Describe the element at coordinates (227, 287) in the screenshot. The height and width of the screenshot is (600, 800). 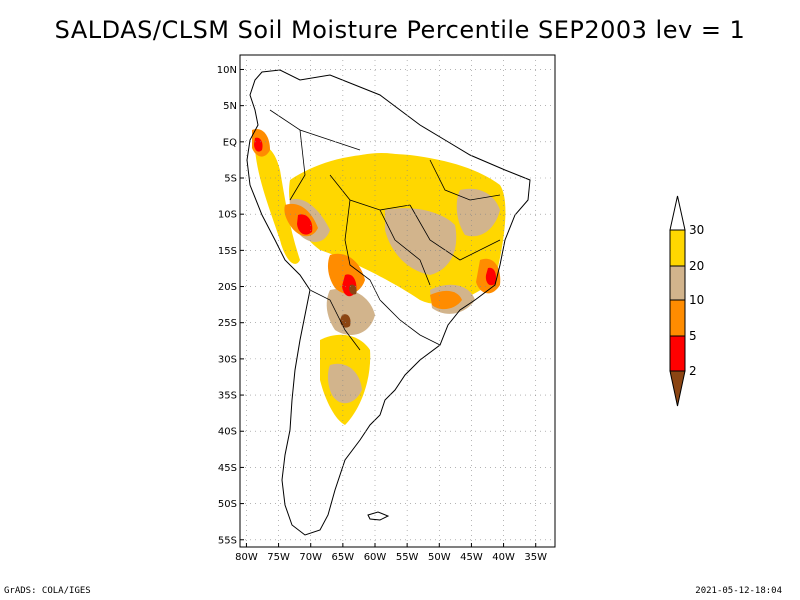
I see `lat-tick-label: 20S` at that location.